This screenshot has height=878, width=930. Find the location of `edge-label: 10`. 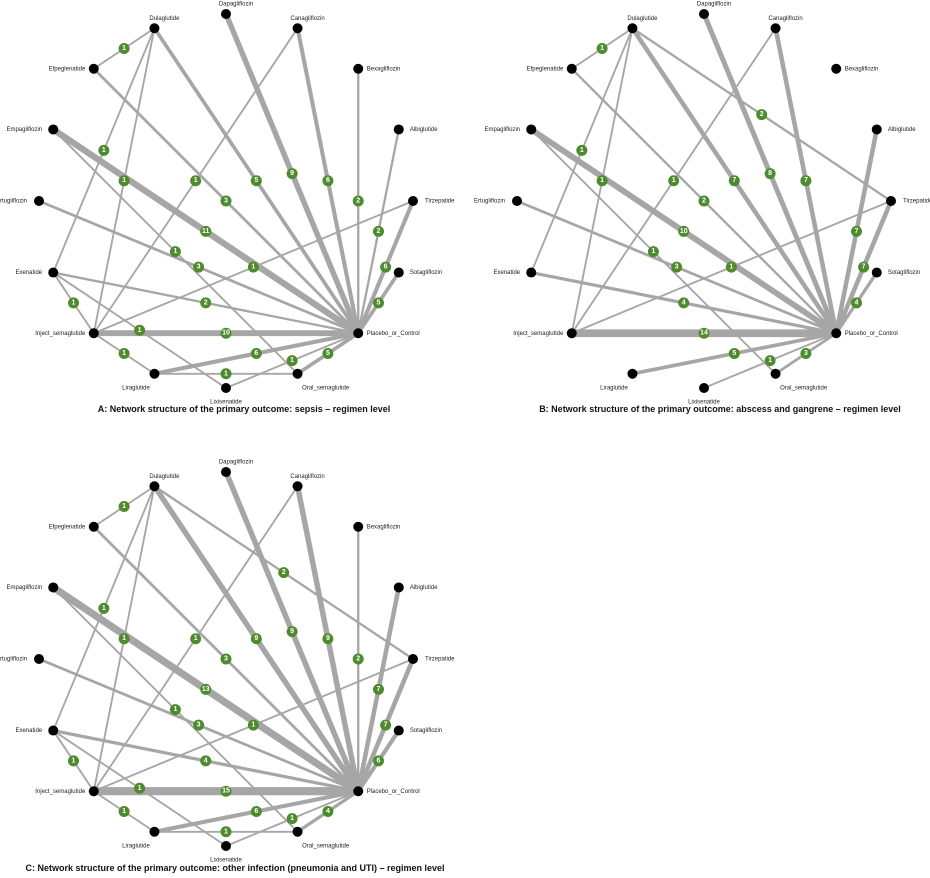

edge-label: 10 is located at coordinates (226, 333).